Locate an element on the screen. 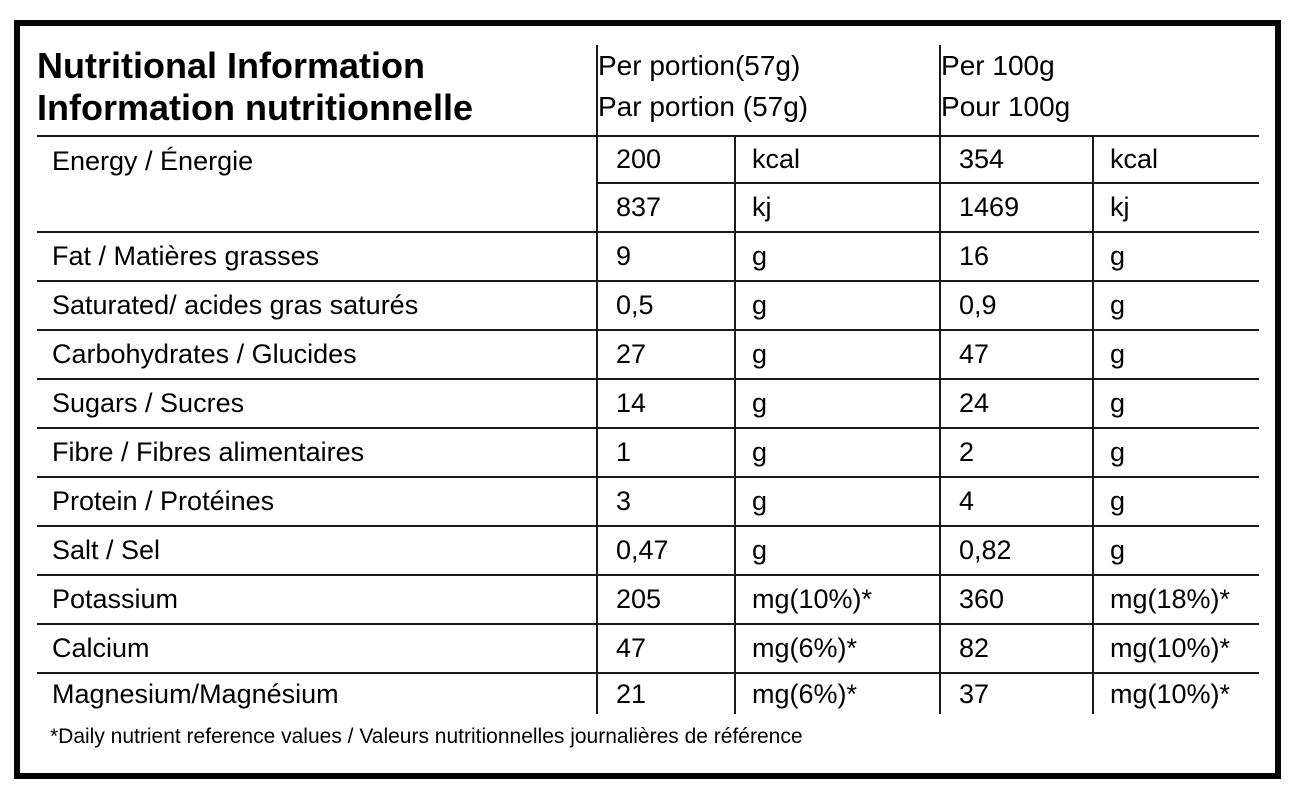 This screenshot has height=793, width=1296. nutrient-label: Sugars / Sucres is located at coordinates (317, 404).